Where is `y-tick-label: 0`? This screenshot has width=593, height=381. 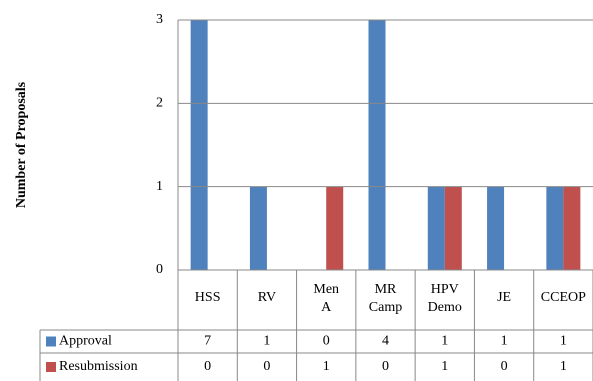 y-tick-label: 0 is located at coordinates (159, 269).